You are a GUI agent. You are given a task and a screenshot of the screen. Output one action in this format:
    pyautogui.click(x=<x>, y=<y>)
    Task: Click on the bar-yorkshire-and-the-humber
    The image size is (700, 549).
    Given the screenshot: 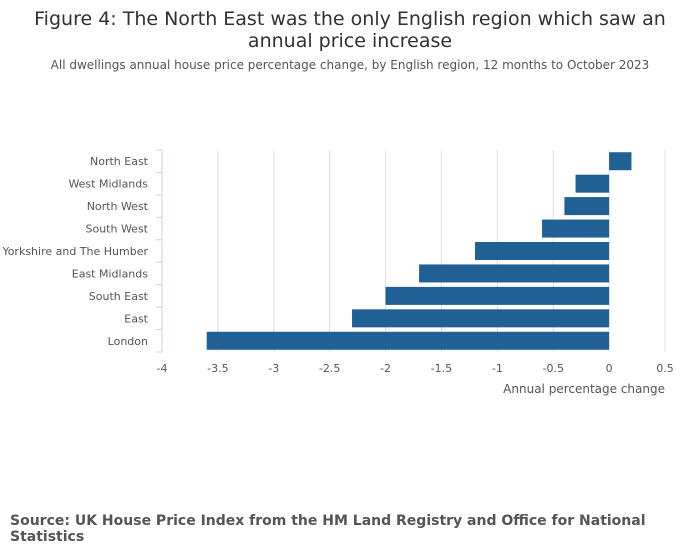 What is the action you would take?
    pyautogui.click(x=542, y=251)
    